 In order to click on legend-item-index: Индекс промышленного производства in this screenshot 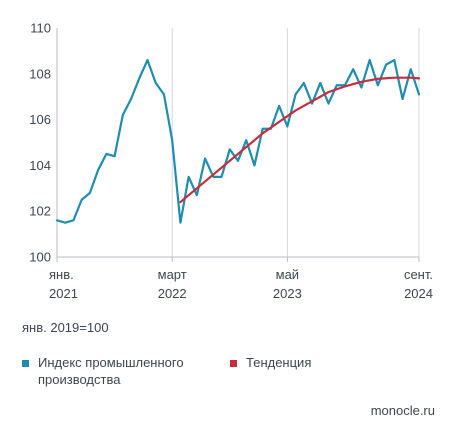, I will do `click(137, 371)`.